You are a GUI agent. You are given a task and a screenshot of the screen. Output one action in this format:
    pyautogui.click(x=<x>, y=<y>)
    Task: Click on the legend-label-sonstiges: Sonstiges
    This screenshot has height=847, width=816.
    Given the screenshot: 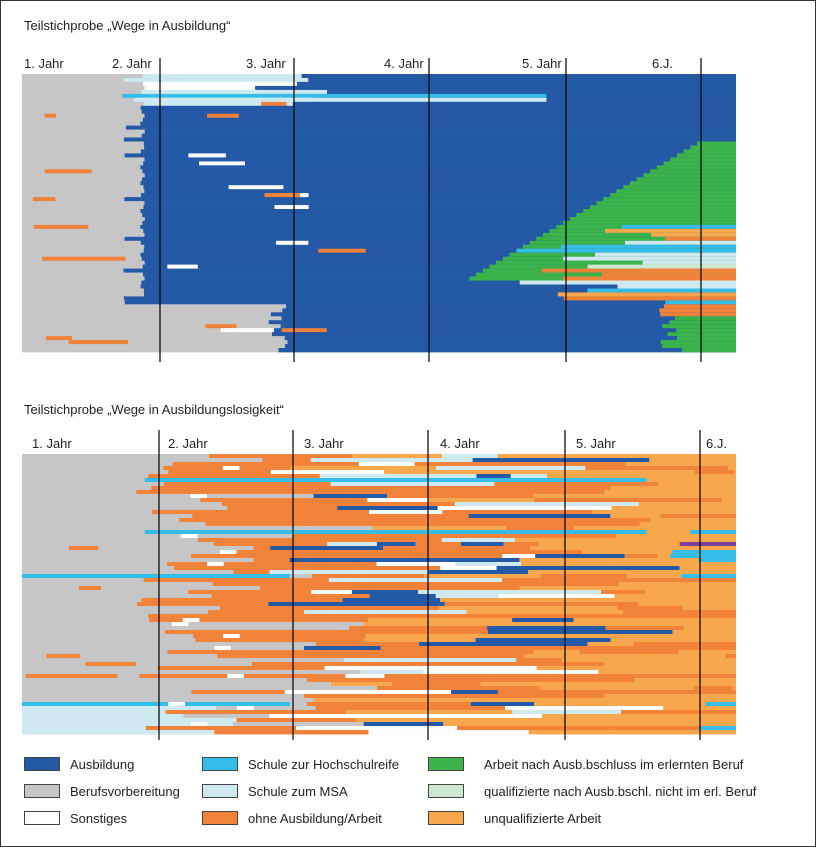 What is the action you would take?
    pyautogui.click(x=99, y=818)
    